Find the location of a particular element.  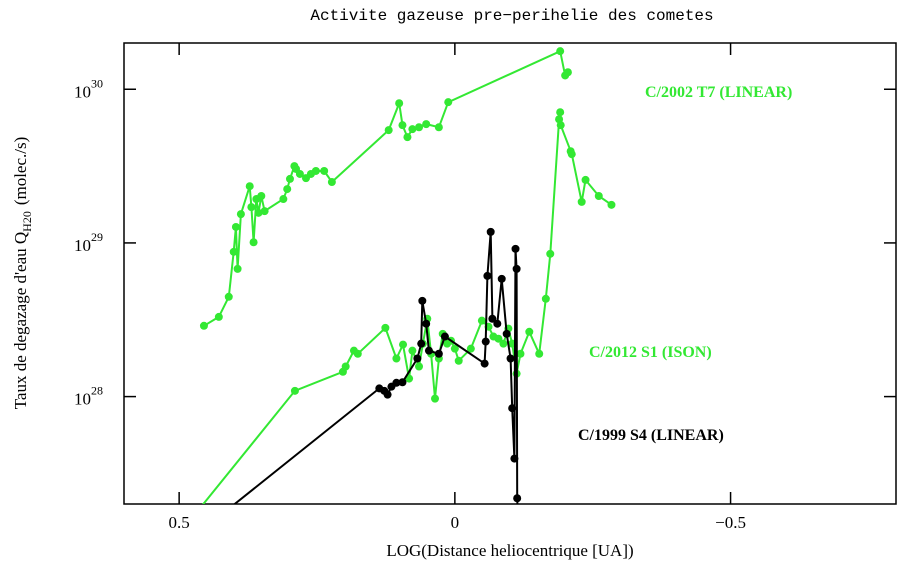

series-line is located at coordinates (376, 367).